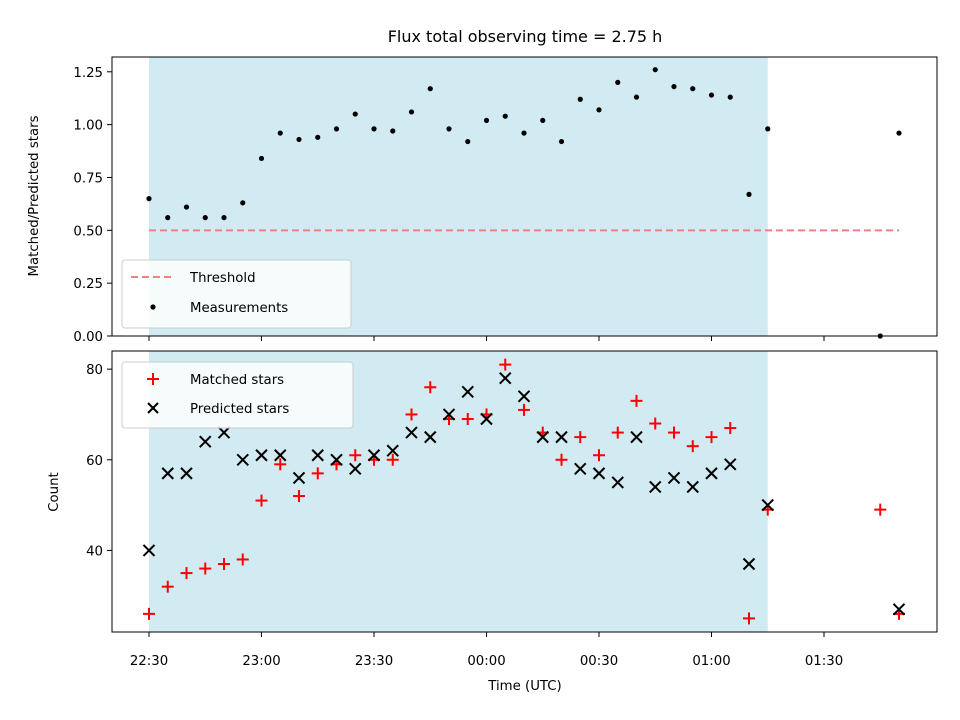  I want to click on top-legend: Threshold Measurements, so click(236, 294).